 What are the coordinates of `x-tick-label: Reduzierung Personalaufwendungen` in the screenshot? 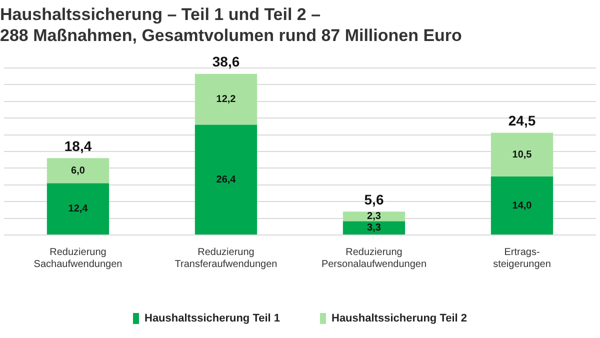 It's located at (374, 258).